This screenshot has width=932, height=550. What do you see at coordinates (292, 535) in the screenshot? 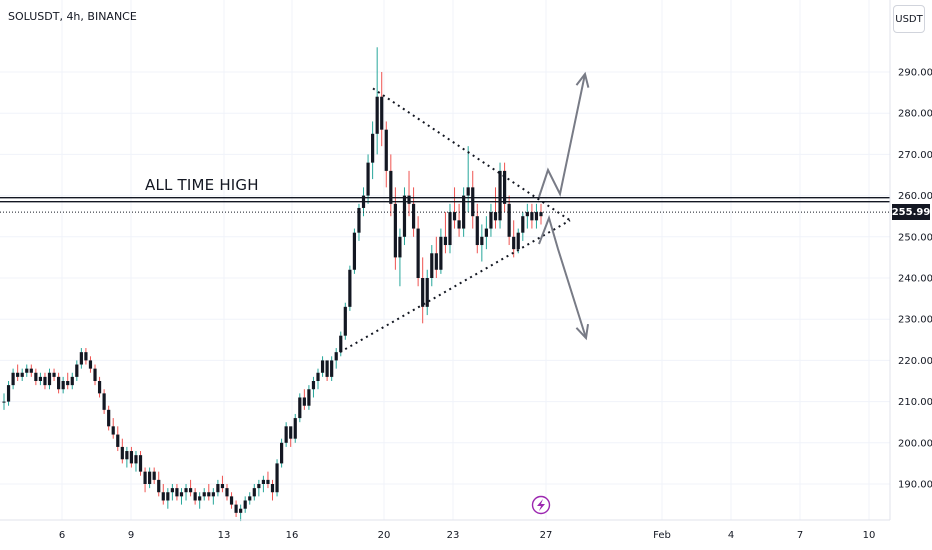
I see `x-tick-label: 16` at bounding box center [292, 535].